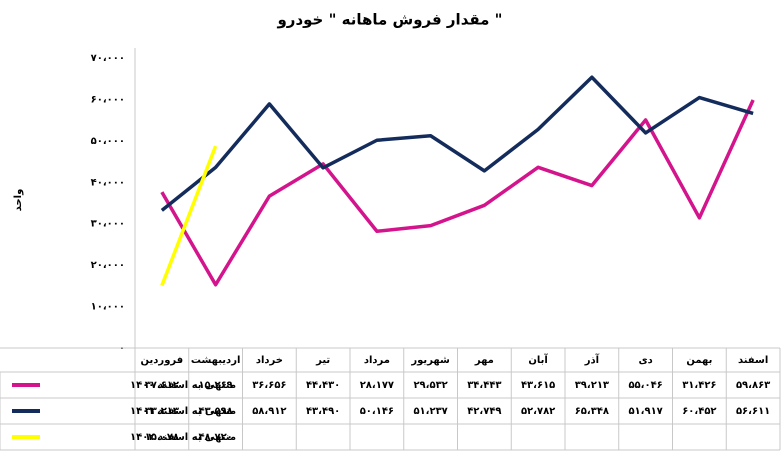  Describe the element at coordinates (215, 385) in the screenshot. I see `data-label: ۱۵،۲۶۹` at that location.